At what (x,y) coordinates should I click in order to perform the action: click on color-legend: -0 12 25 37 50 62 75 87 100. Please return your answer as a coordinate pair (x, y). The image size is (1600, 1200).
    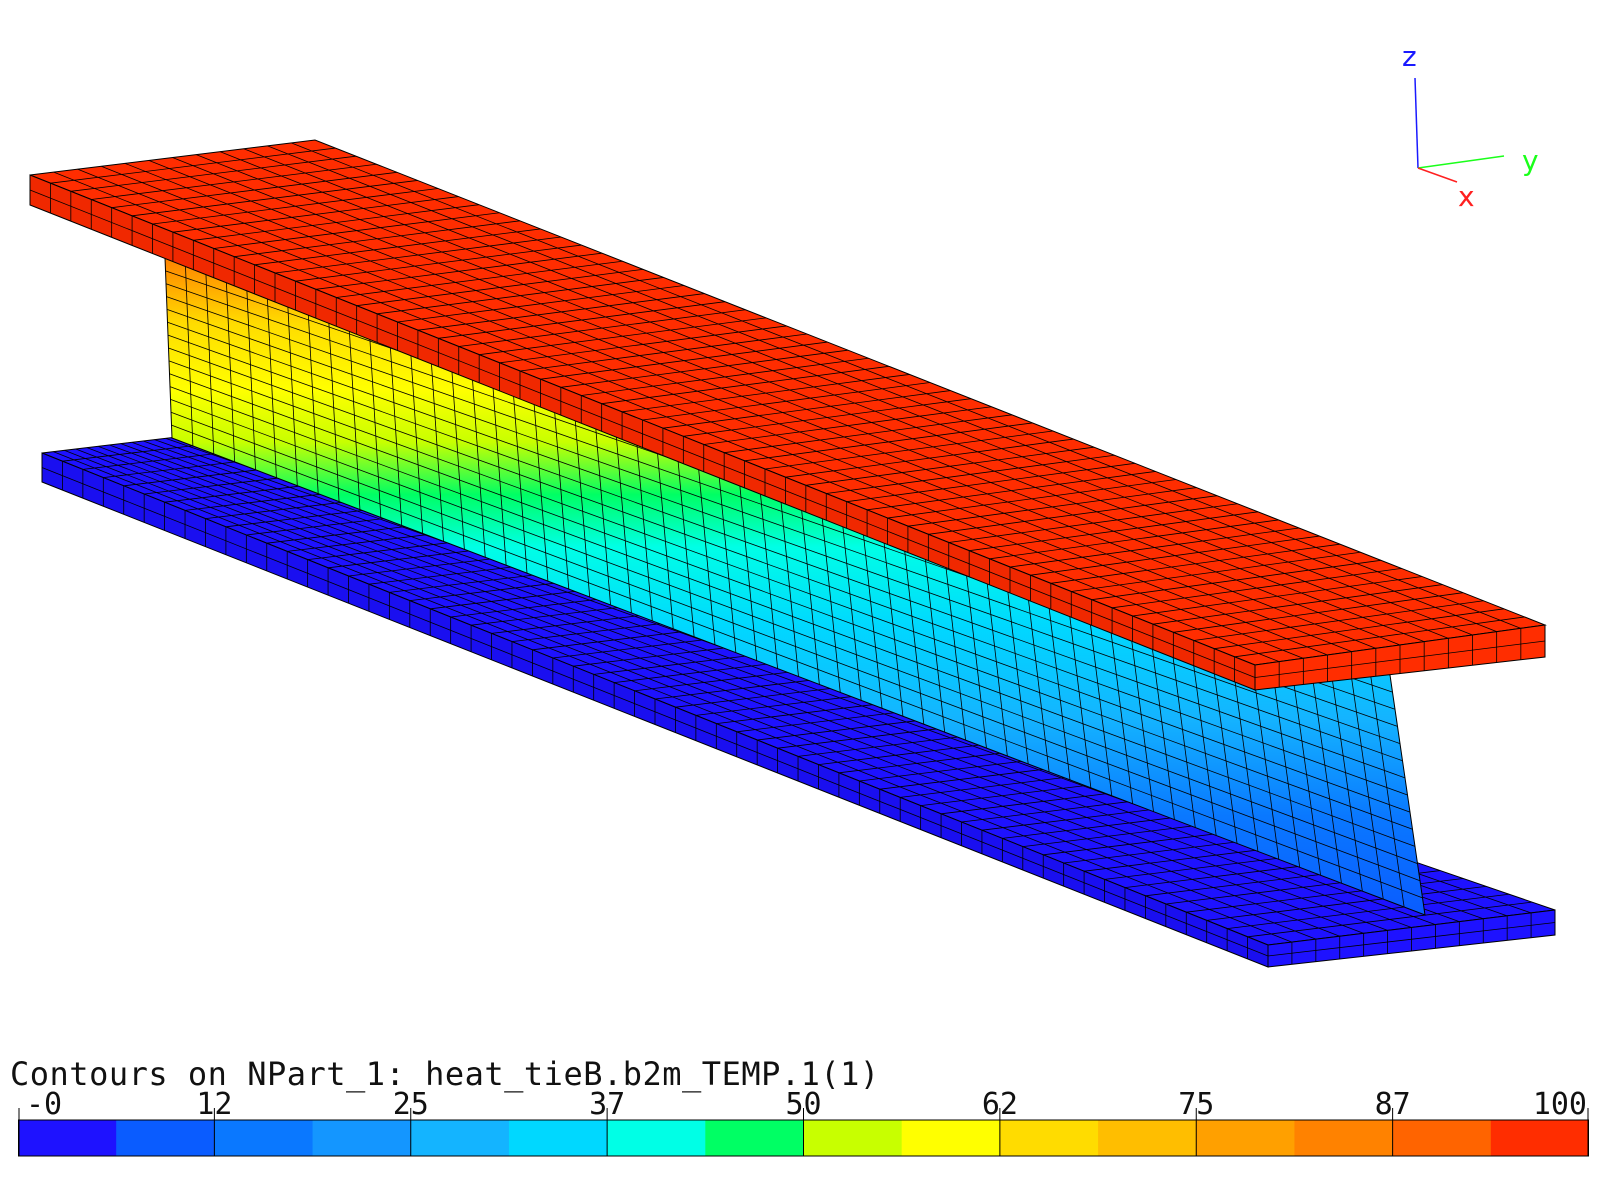
    Looking at the image, I should click on (803, 1123).